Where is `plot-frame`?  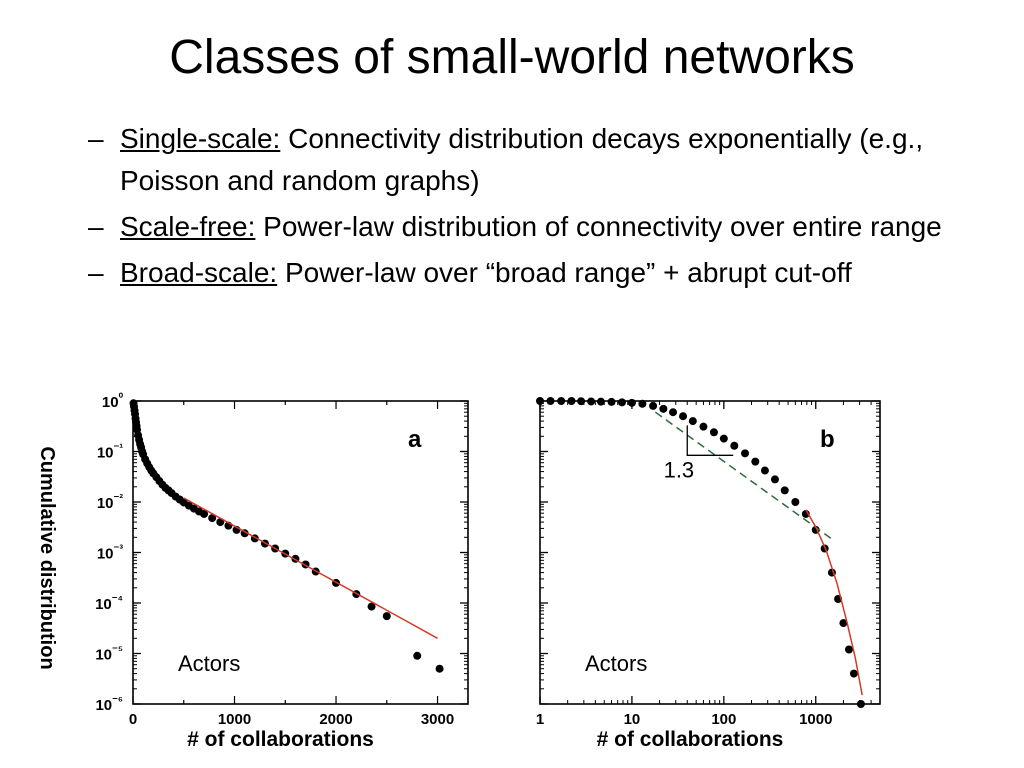
plot-frame is located at coordinates (300, 552).